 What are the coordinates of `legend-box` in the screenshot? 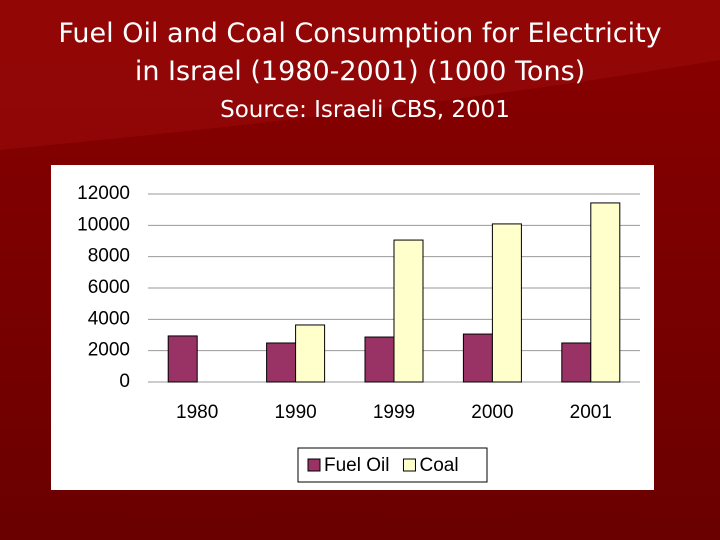 It's located at (392, 465).